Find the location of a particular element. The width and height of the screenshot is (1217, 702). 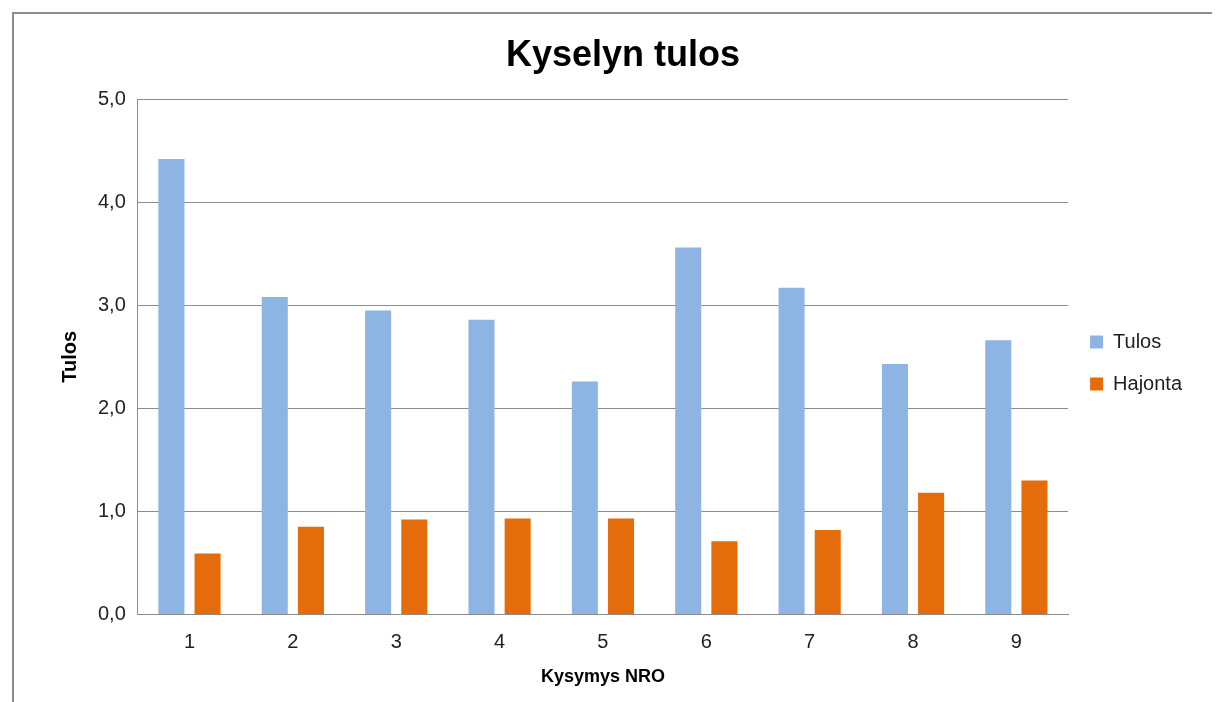

x-tick-label: 1 is located at coordinates (189, 640).